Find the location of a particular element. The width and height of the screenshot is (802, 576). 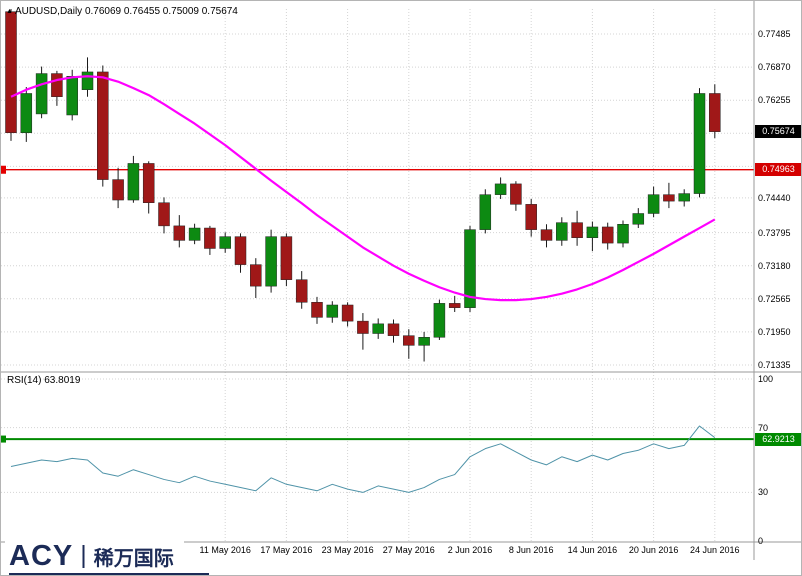

time-axis-label: 2 Jun 2016 is located at coordinates (470, 550).